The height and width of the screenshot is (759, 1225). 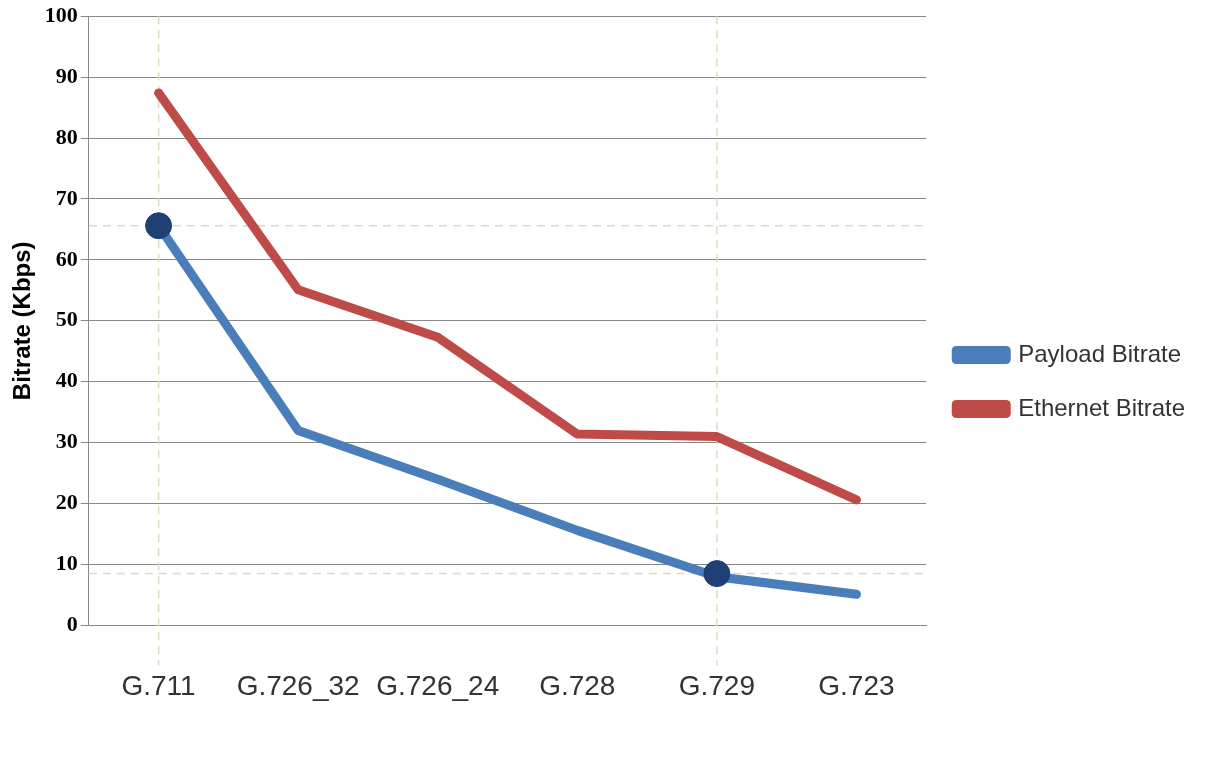 What do you see at coordinates (1102, 407) in the screenshot?
I see `legend-label: Ethernet Bitrate` at bounding box center [1102, 407].